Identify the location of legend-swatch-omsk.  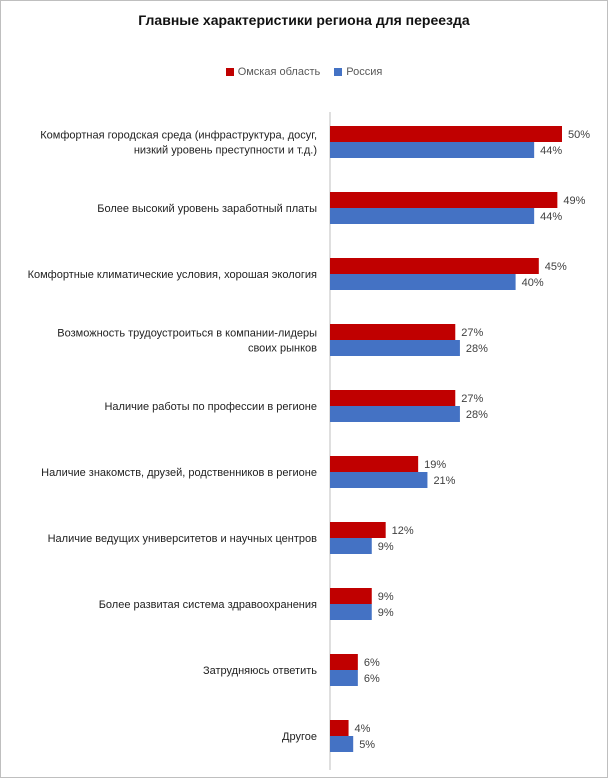
(229, 72).